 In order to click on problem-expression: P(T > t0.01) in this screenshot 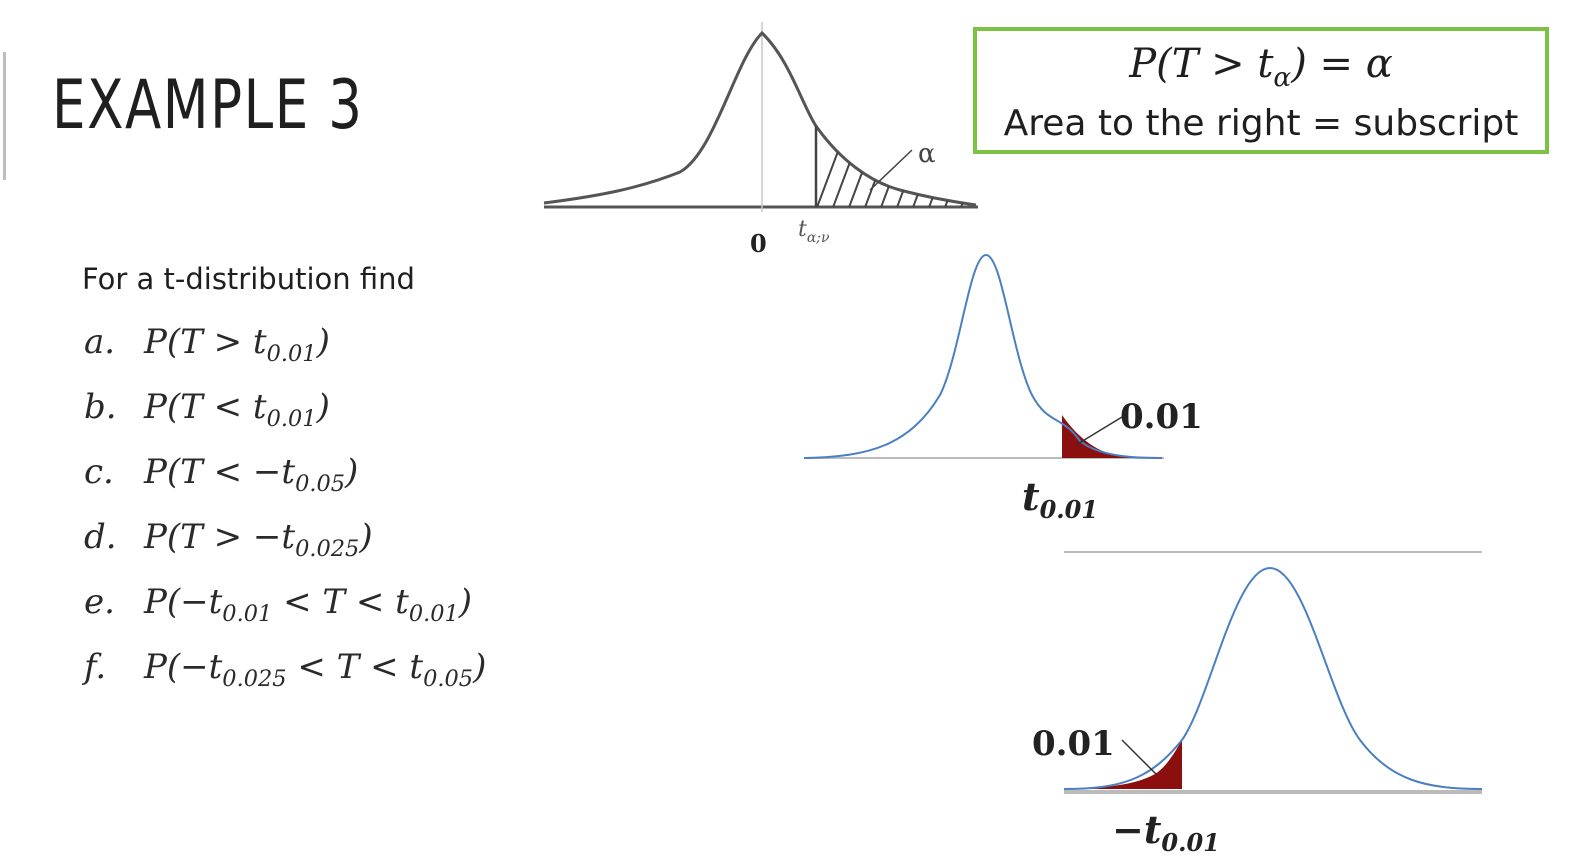, I will do `click(237, 344)`.